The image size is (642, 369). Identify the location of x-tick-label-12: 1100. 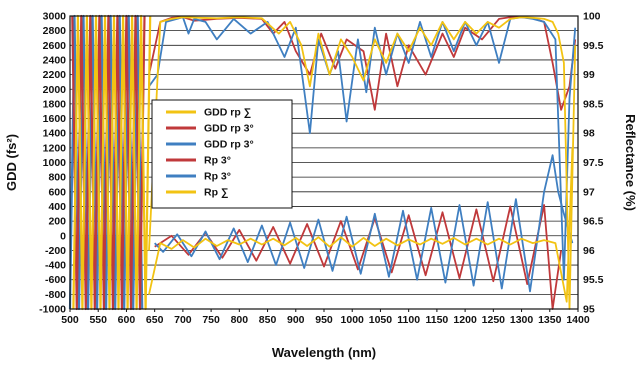
(408, 320).